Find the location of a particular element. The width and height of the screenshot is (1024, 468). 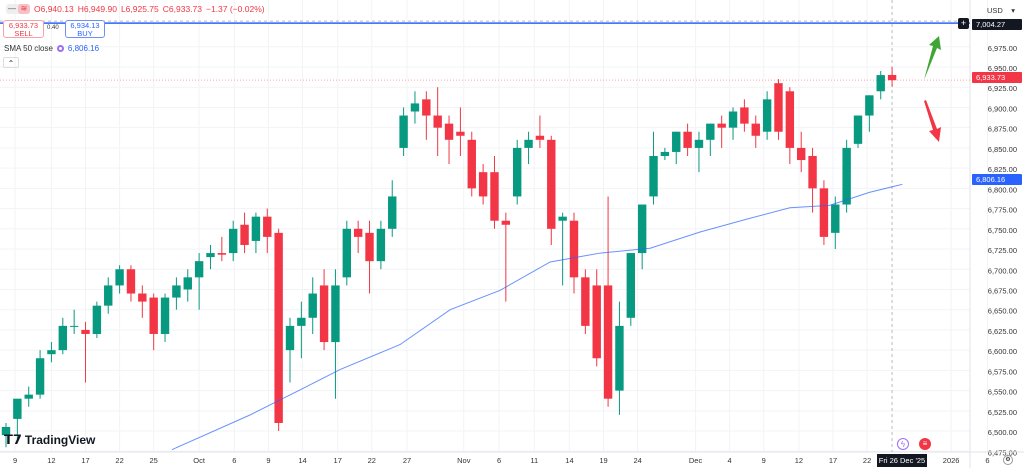

y-tick-label: 6,850.00 is located at coordinates (1002, 149).